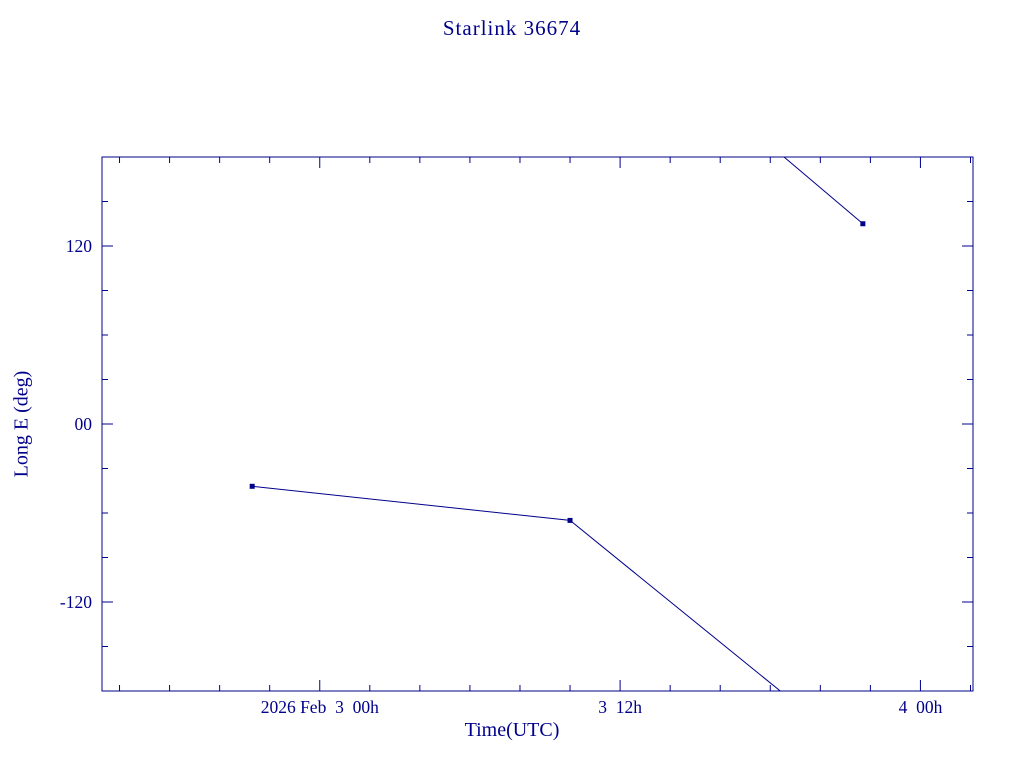 The image size is (1024, 768). What do you see at coordinates (921, 707) in the screenshot?
I see `x-tick-label: 4 00h` at bounding box center [921, 707].